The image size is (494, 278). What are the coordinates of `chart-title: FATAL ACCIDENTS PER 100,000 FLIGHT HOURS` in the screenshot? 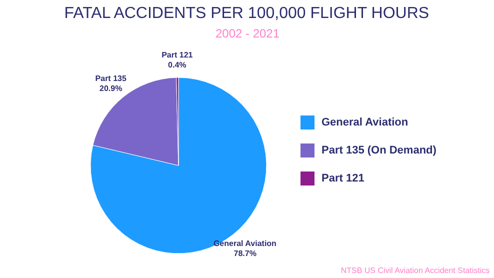 It's located at (247, 13).